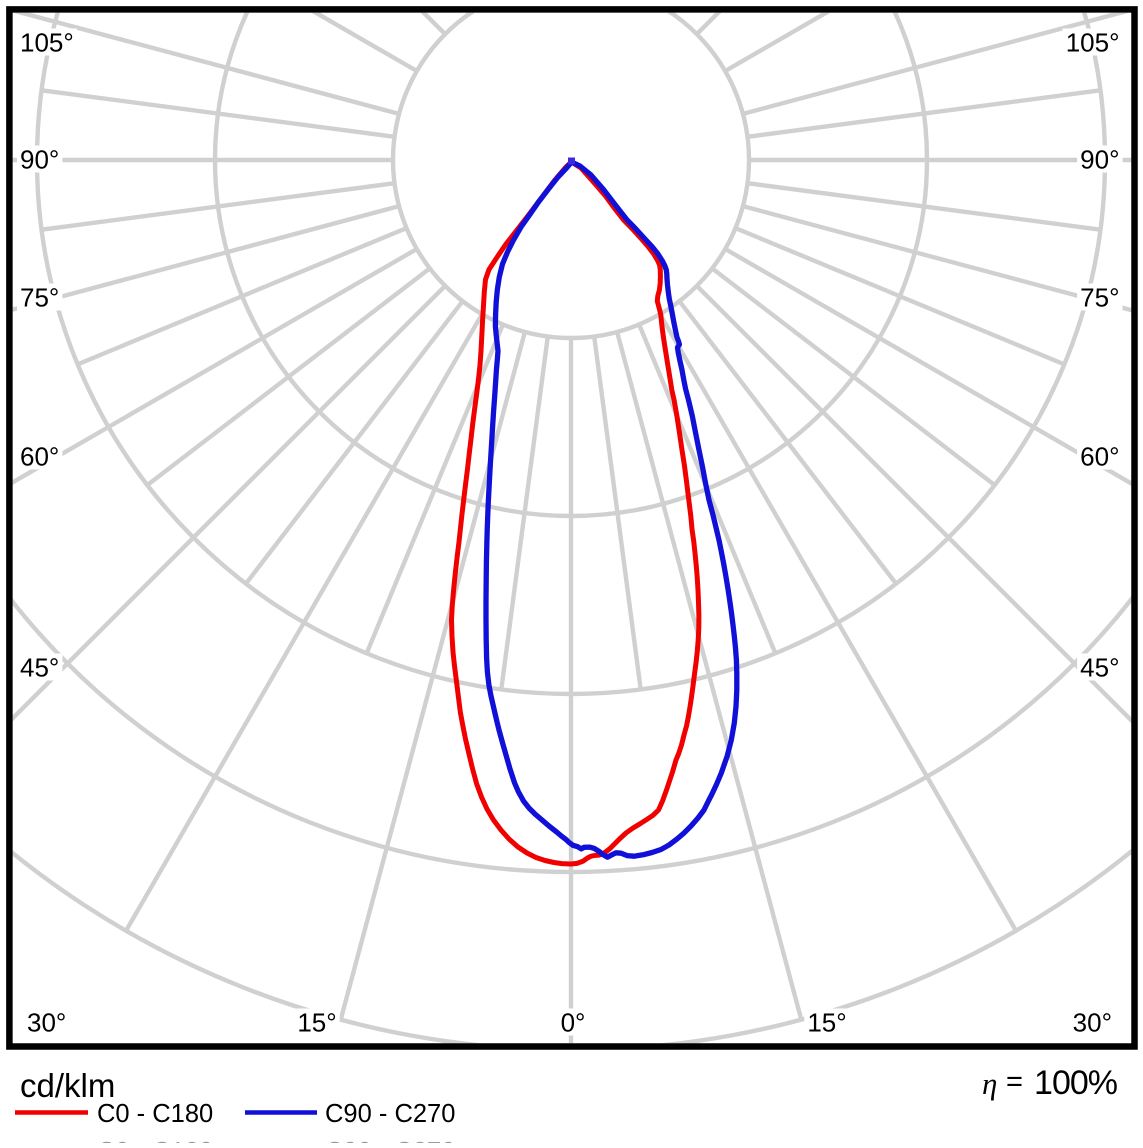 This screenshot has width=1143, height=1148. What do you see at coordinates (989, 1083) in the screenshot?
I see `svg-text: η` at bounding box center [989, 1083].